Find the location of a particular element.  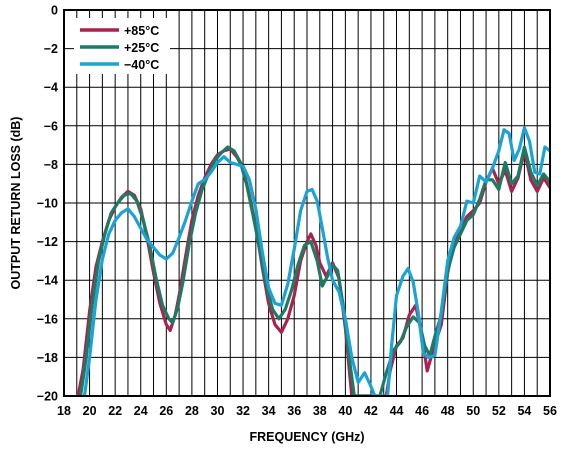

x-tick-labels: 18 20 22 24 26 28 30 32 34 36 38 40 42 44 46 48 50 52 54 56 is located at coordinates (307, 411).